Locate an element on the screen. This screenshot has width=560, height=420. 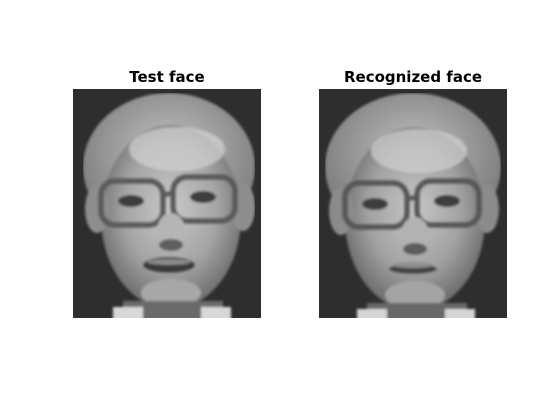
test-face-title: Test face is located at coordinates (167, 77).